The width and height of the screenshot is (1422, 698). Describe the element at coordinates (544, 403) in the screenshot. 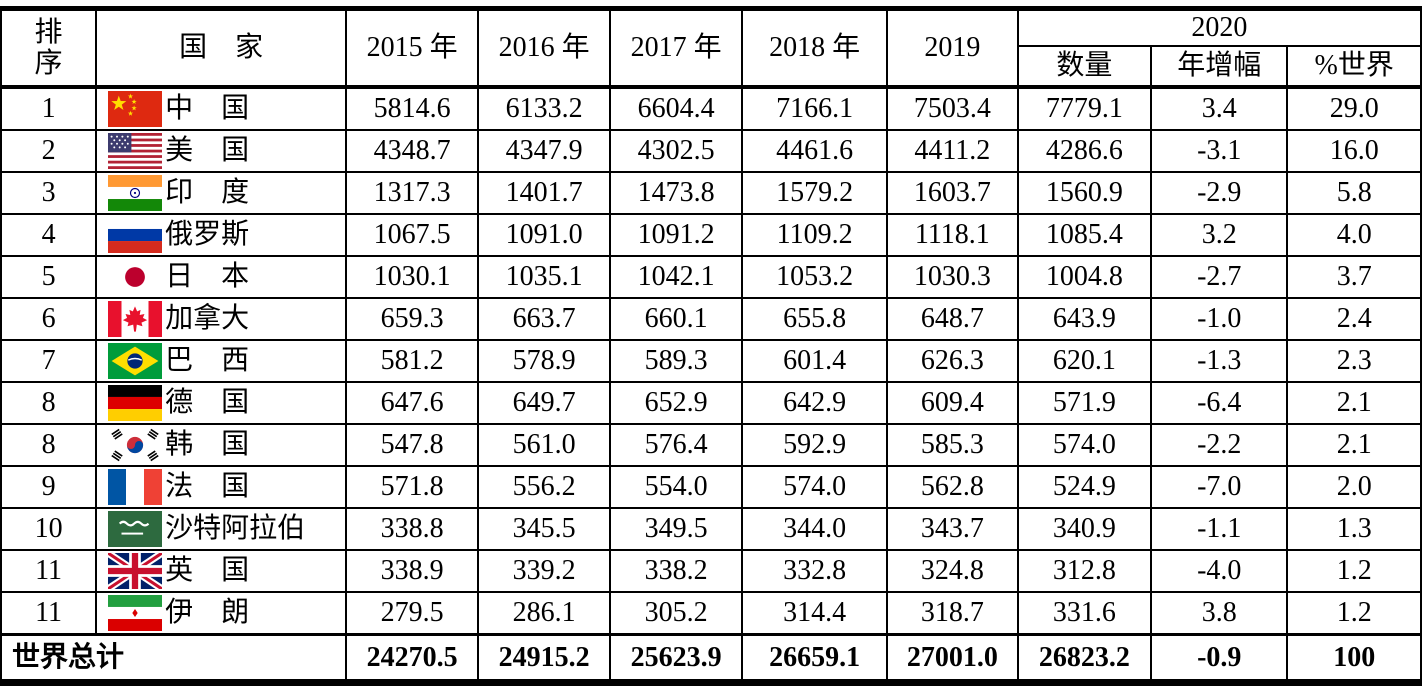

I see `value-cell: 649.7` at that location.